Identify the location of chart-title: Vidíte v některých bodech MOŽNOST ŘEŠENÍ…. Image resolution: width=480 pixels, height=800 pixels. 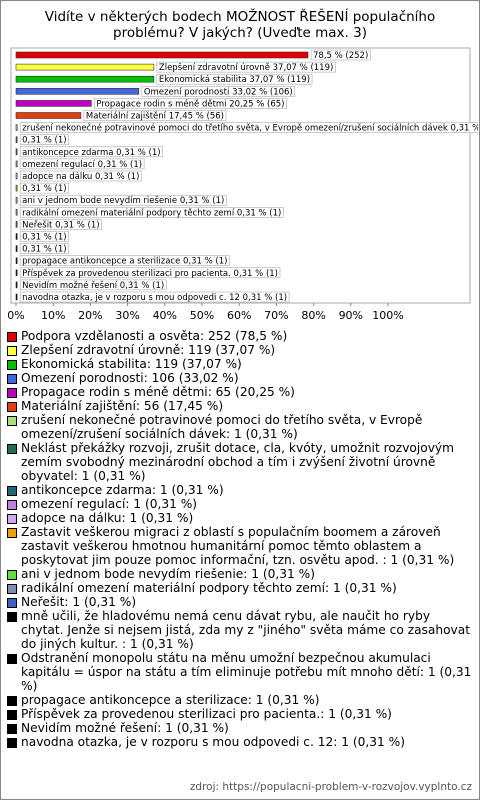
(240, 25).